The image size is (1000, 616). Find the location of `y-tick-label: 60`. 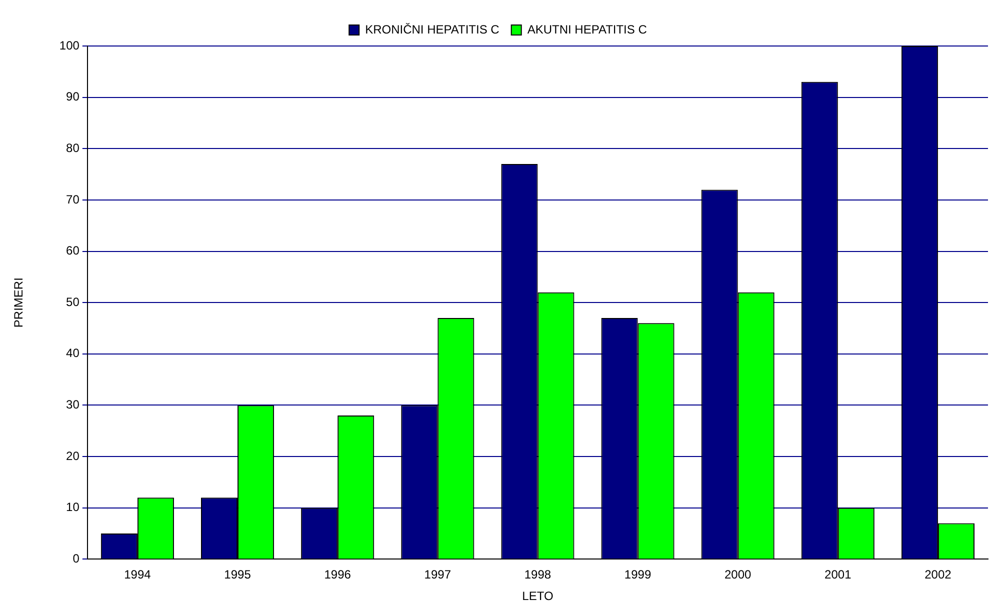

y-tick-label: 60 is located at coordinates (73, 251).